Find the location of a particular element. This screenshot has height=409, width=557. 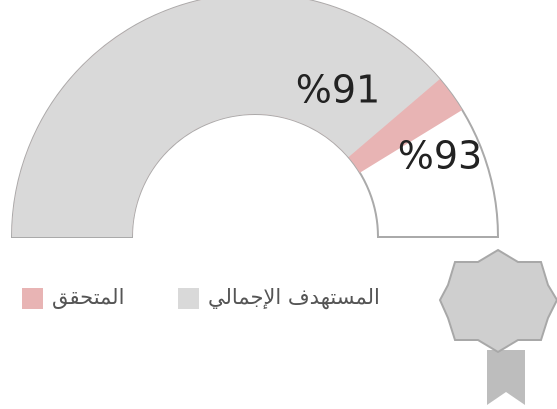

legend-label: المتحقق is located at coordinates (88, 297).